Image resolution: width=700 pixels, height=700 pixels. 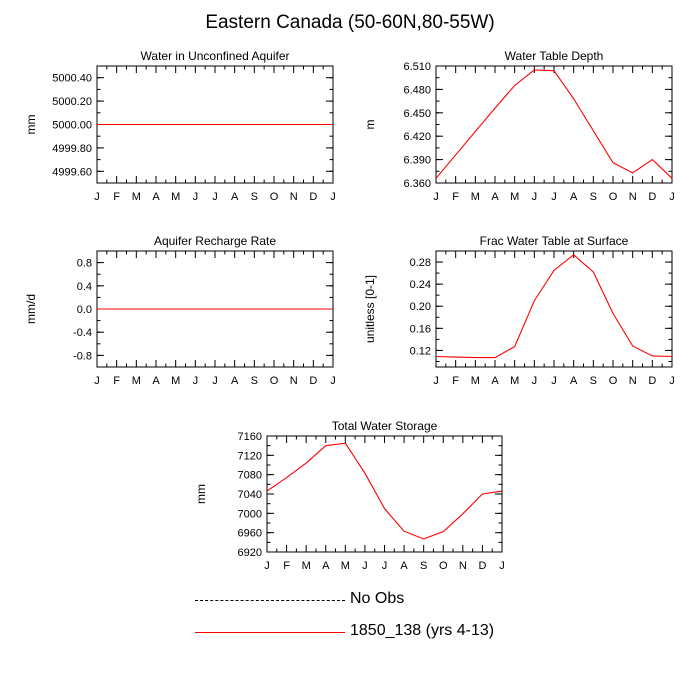 What do you see at coordinates (417, 161) in the screenshot?
I see `y-tick-label: 6.390` at bounding box center [417, 161].